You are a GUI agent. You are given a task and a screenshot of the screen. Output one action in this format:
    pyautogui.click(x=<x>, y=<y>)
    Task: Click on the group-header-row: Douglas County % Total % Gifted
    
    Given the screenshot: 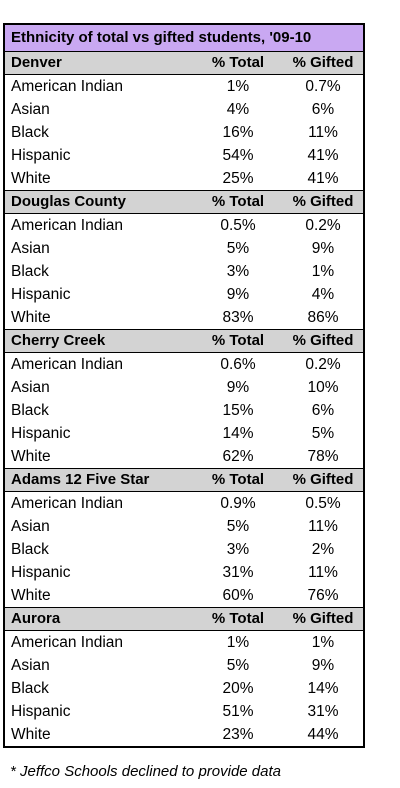 What is the action you would take?
    pyautogui.click(x=184, y=202)
    